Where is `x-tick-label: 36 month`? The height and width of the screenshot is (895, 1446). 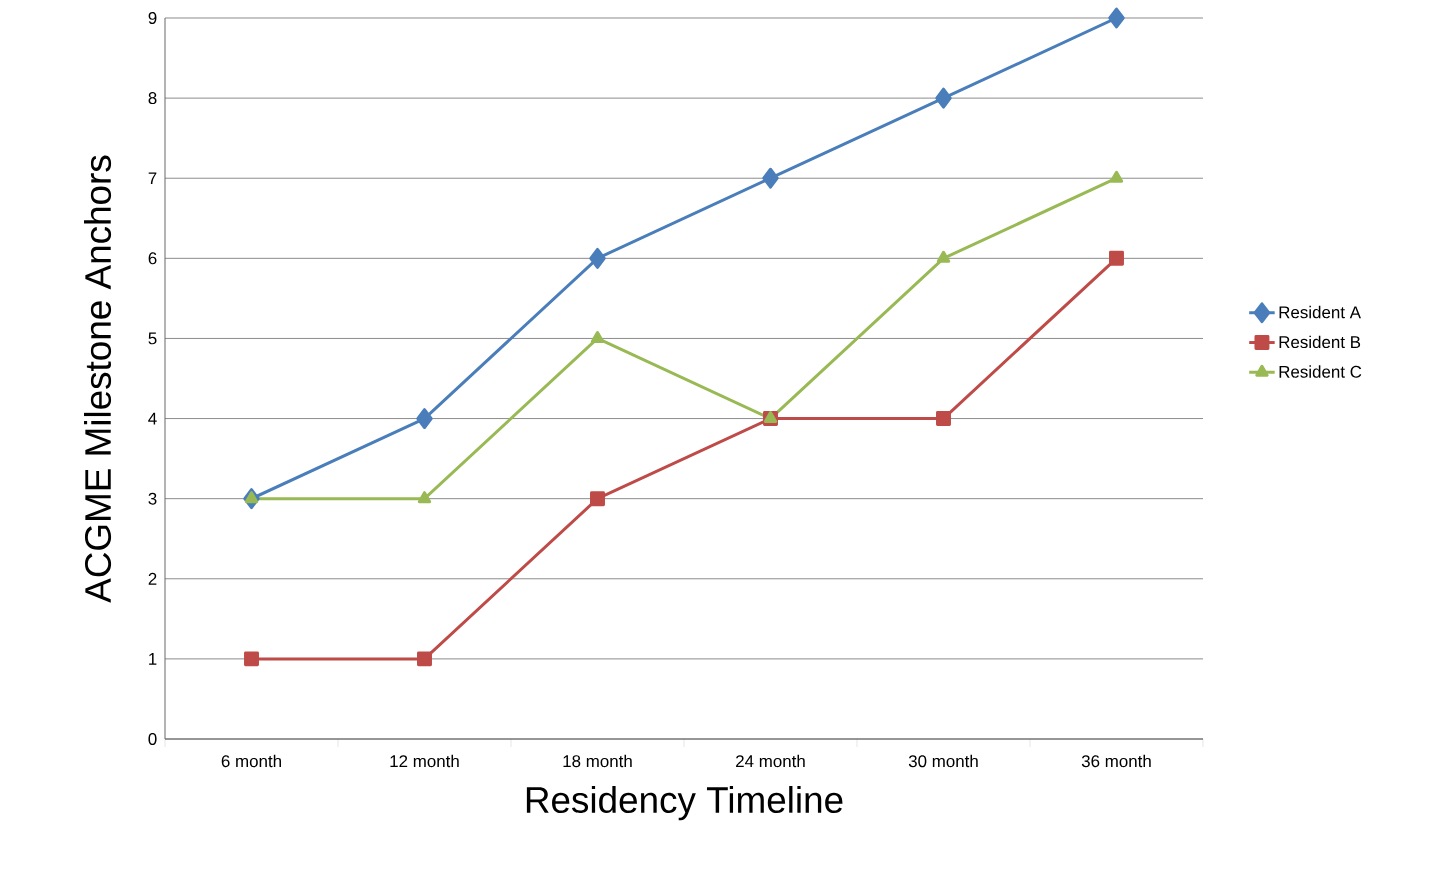 x-tick-label: 36 month is located at coordinates (1116, 761).